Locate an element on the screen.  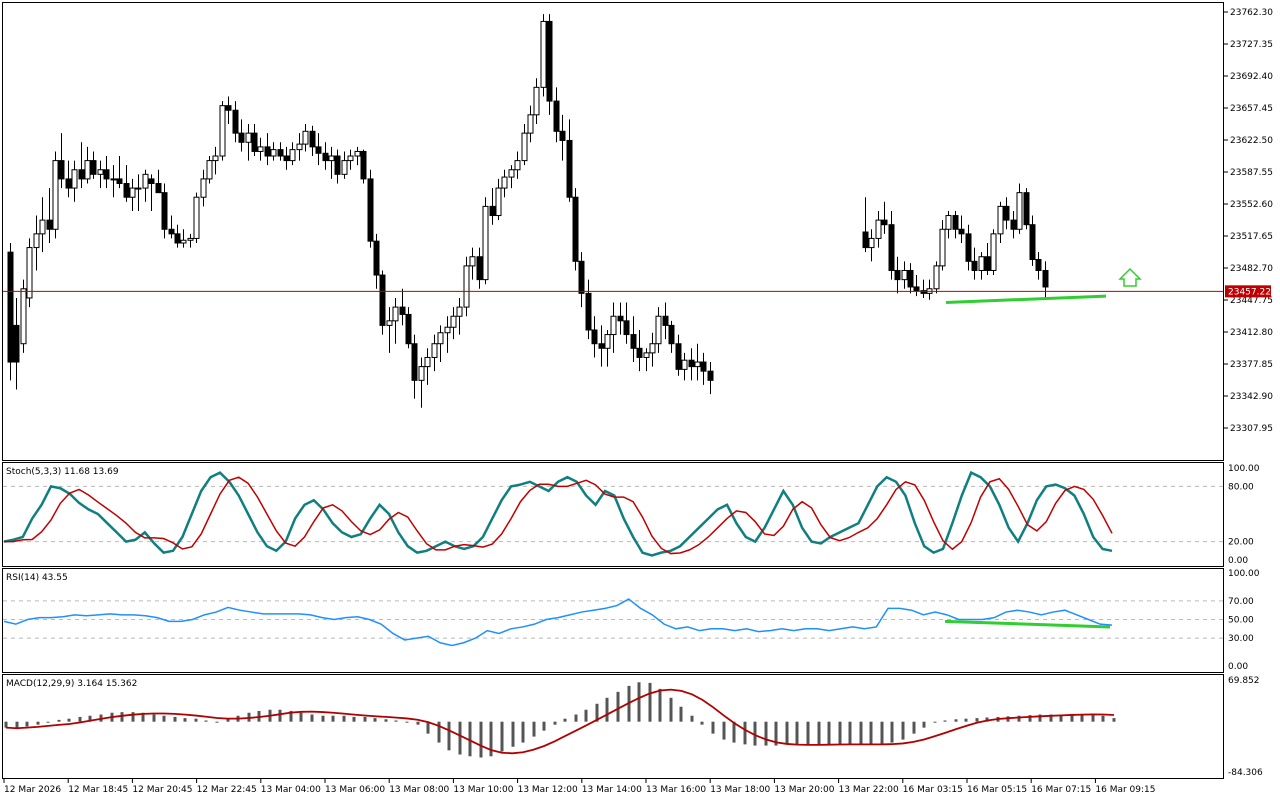
rsi-tick-label: 30.00 is located at coordinates (1241, 639).